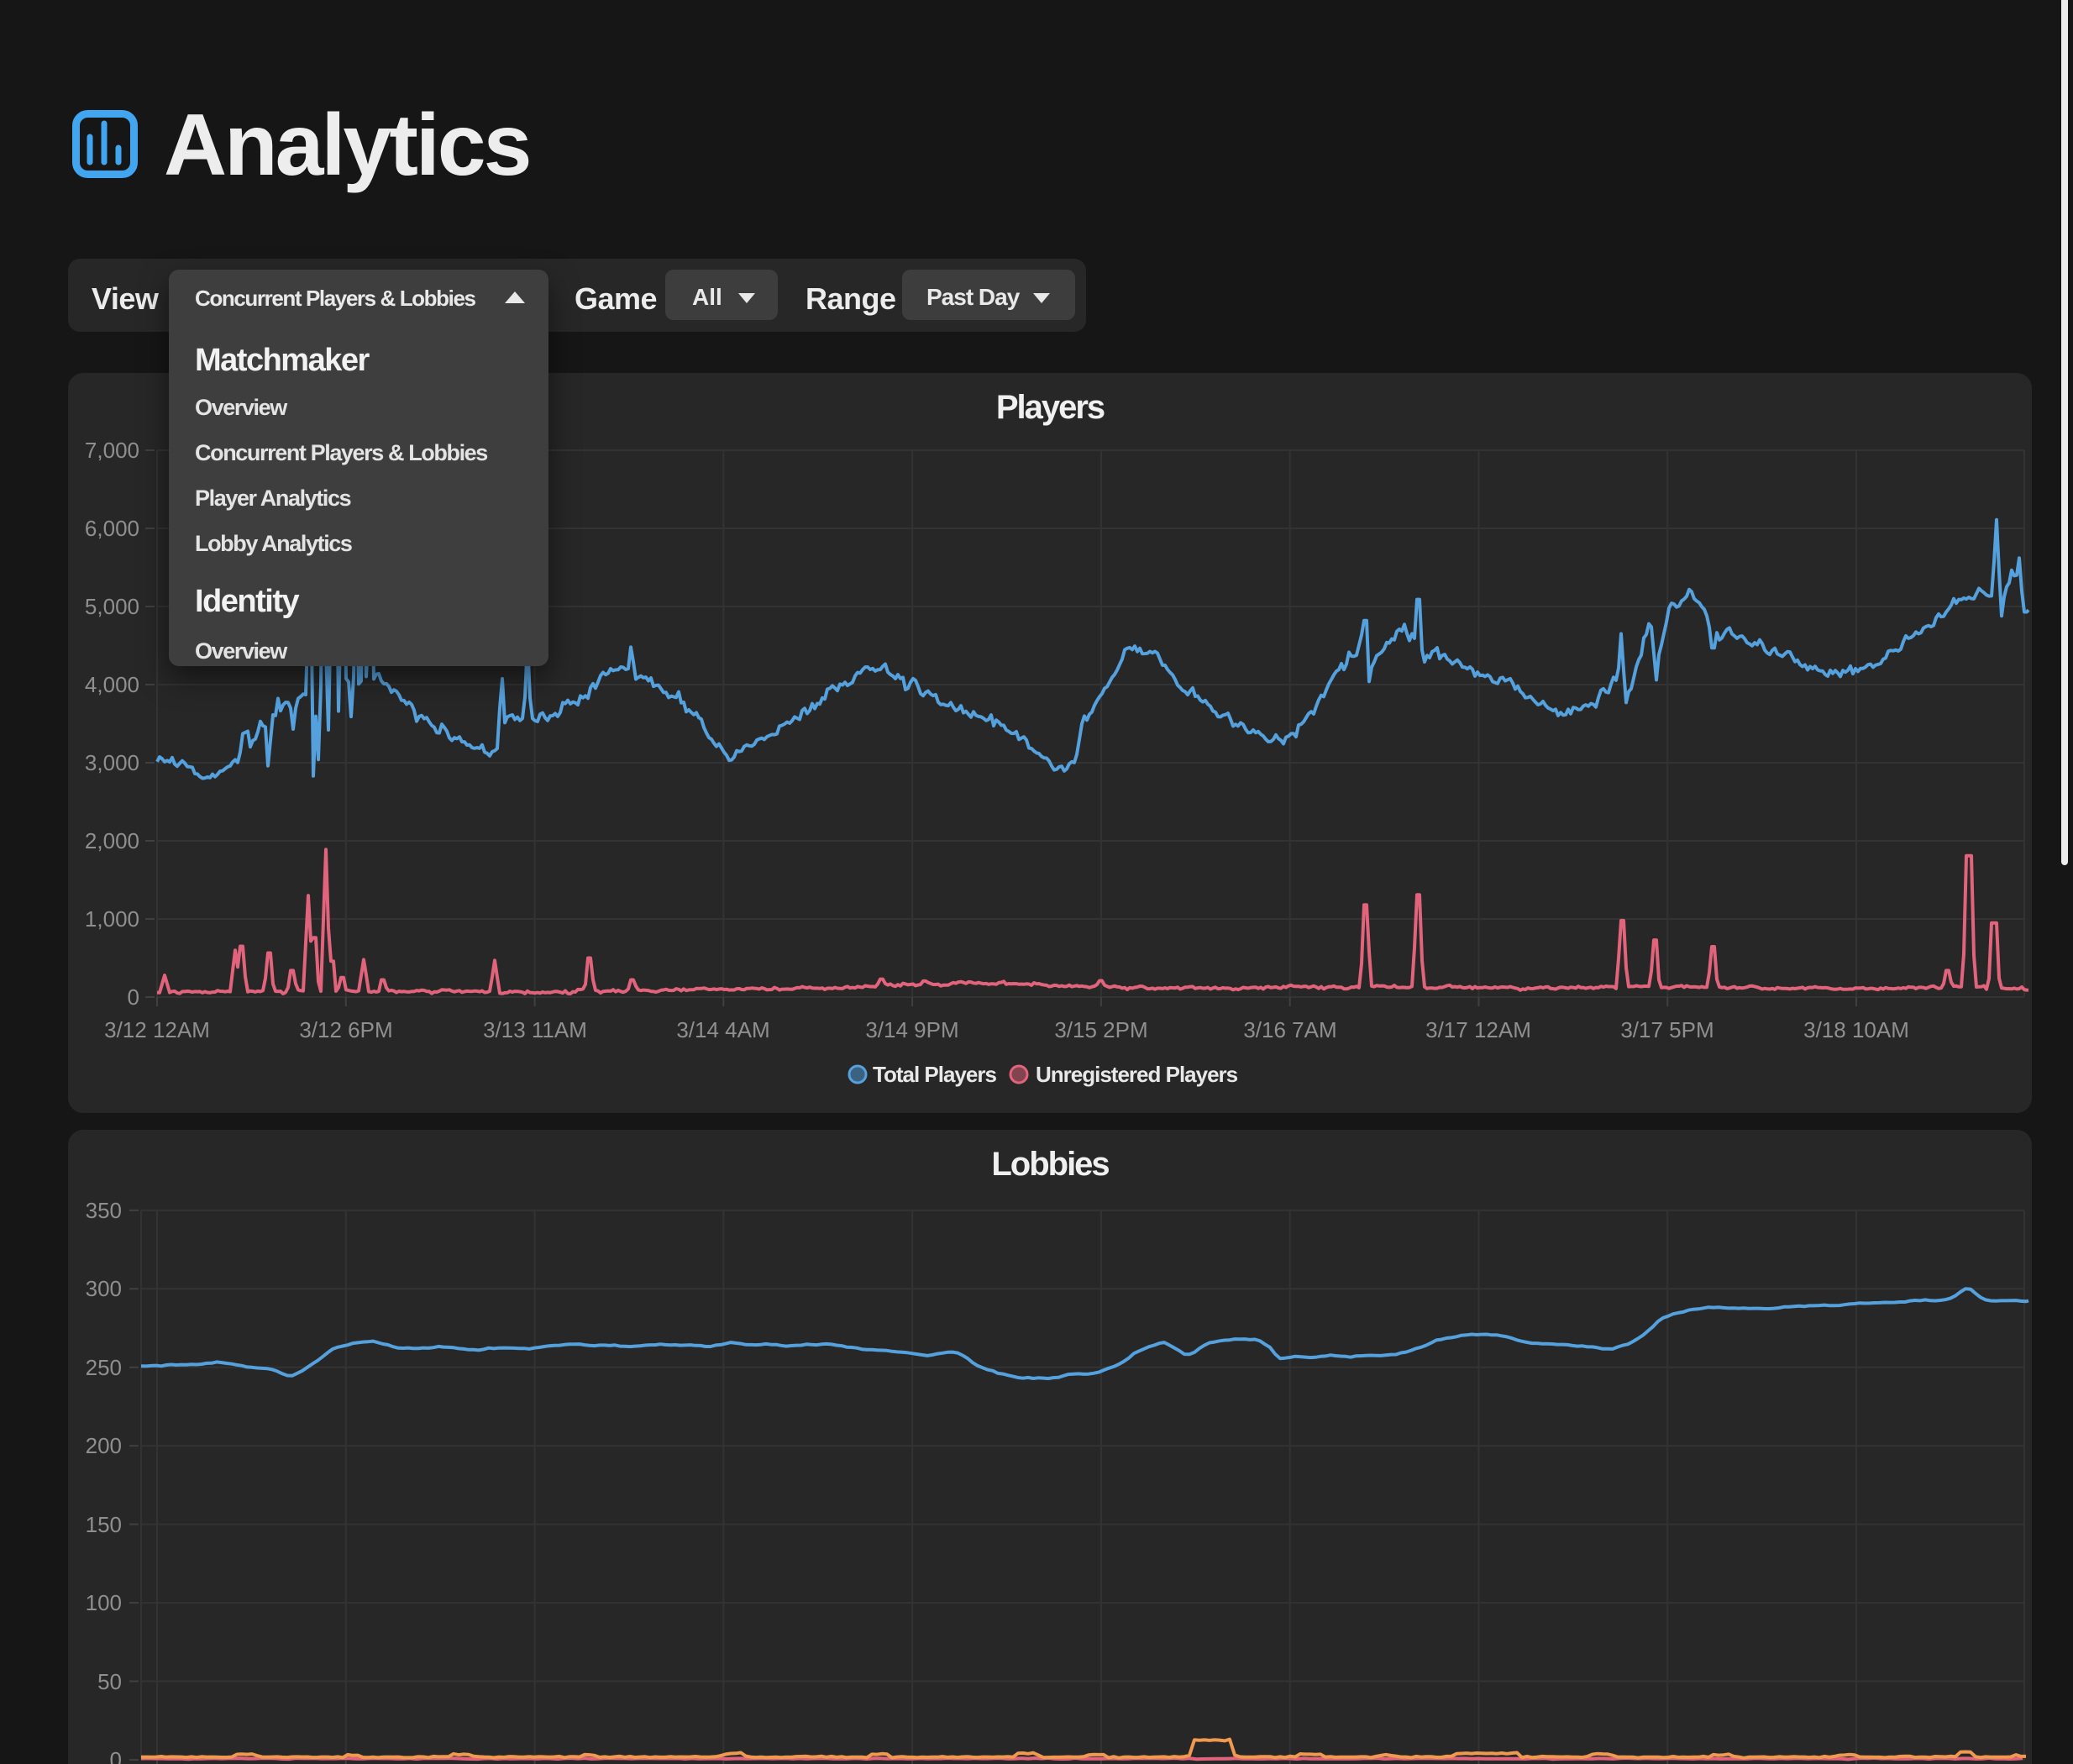 This screenshot has width=2073, height=1764. I want to click on svg-text: 350, so click(104, 1210).